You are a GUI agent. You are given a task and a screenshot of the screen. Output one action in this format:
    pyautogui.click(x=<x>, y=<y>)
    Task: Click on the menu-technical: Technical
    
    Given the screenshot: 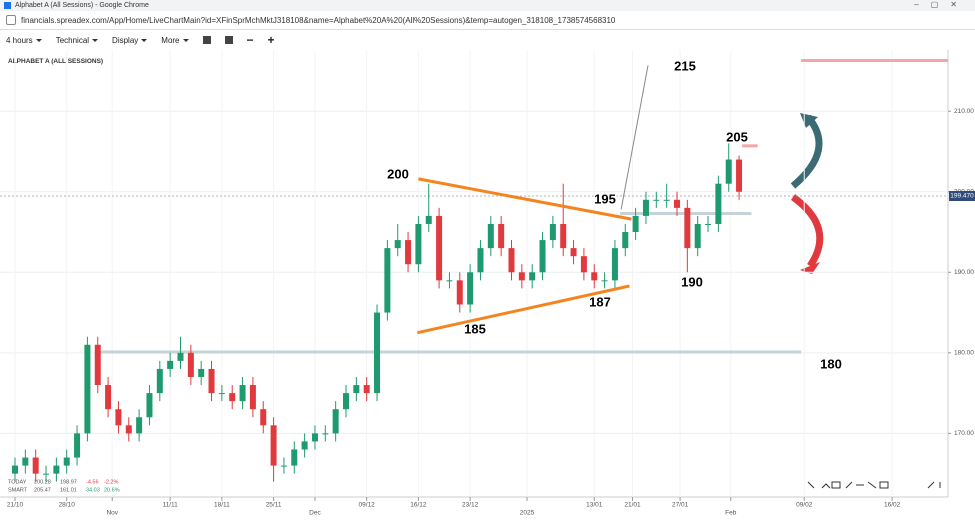 What is the action you would take?
    pyautogui.click(x=77, y=40)
    